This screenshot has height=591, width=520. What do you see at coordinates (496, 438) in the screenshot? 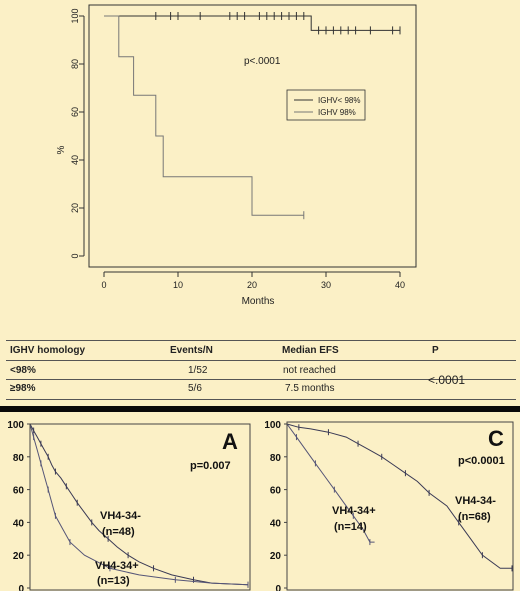
I see `panel-c-label: C` at bounding box center [496, 438].